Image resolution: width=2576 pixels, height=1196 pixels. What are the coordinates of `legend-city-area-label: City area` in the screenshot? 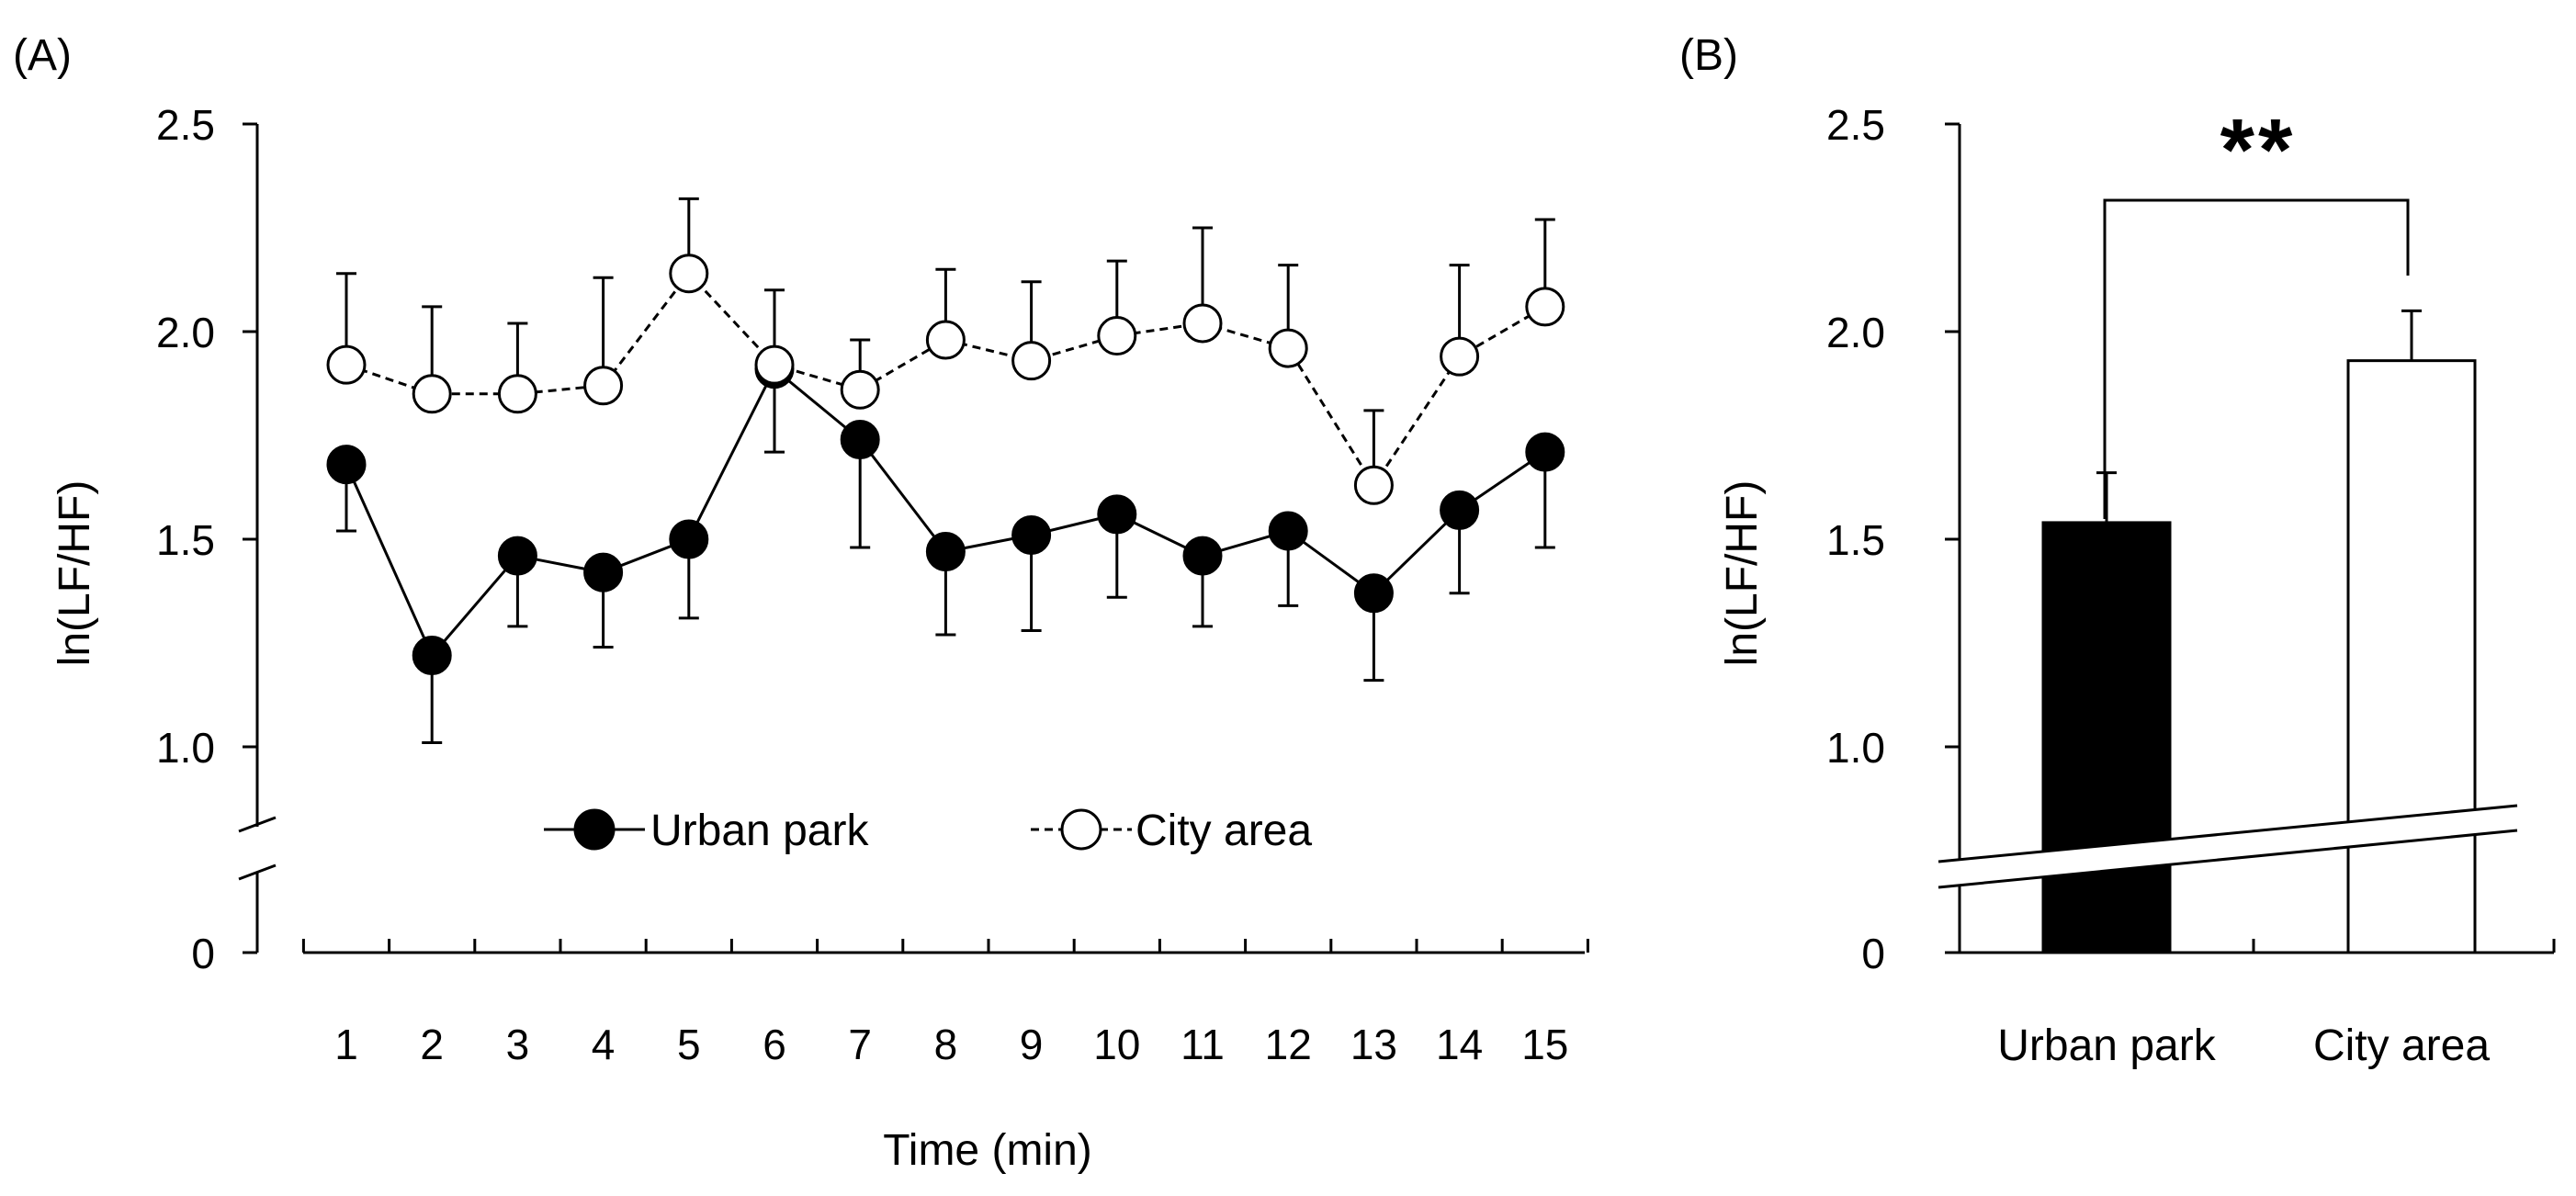 It's located at (1223, 831).